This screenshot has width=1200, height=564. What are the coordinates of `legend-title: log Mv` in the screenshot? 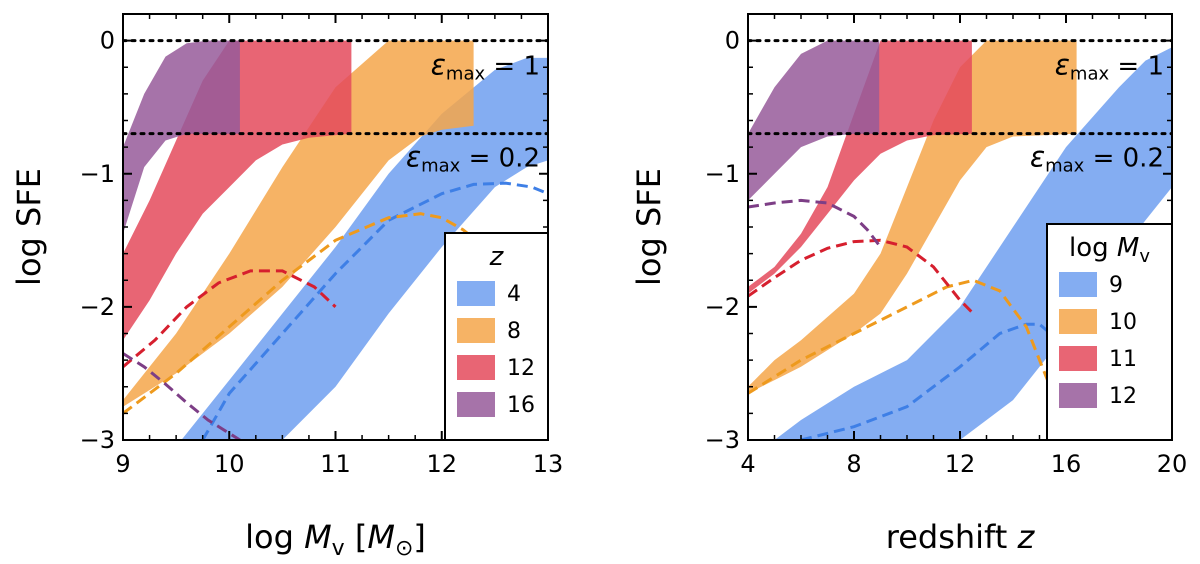 It's located at (1109, 250).